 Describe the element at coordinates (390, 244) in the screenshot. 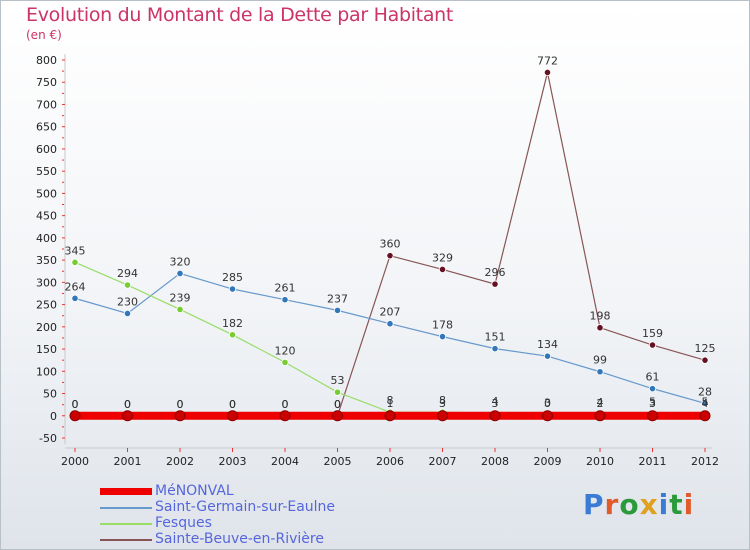

I see `data-label: 360` at that location.